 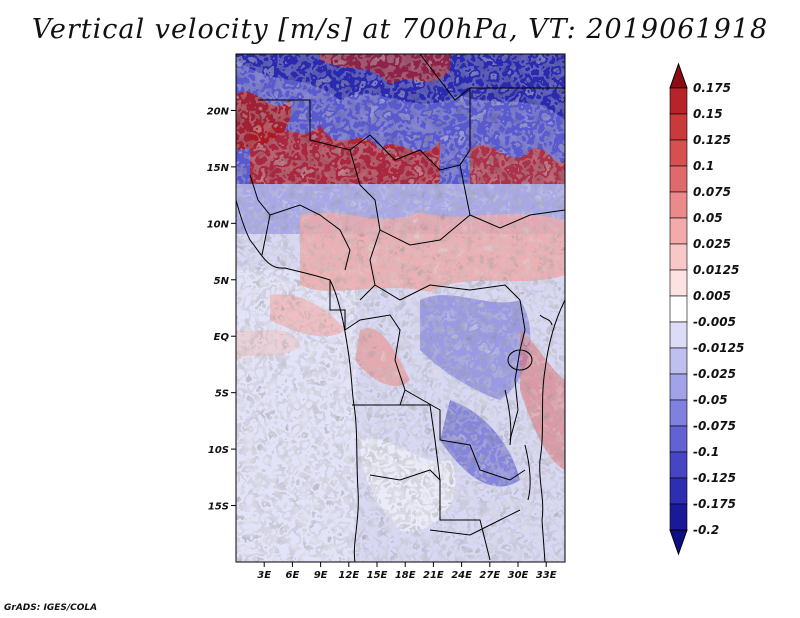 I want to click on colorbar-level-label: 0.05, so click(x=708, y=218).